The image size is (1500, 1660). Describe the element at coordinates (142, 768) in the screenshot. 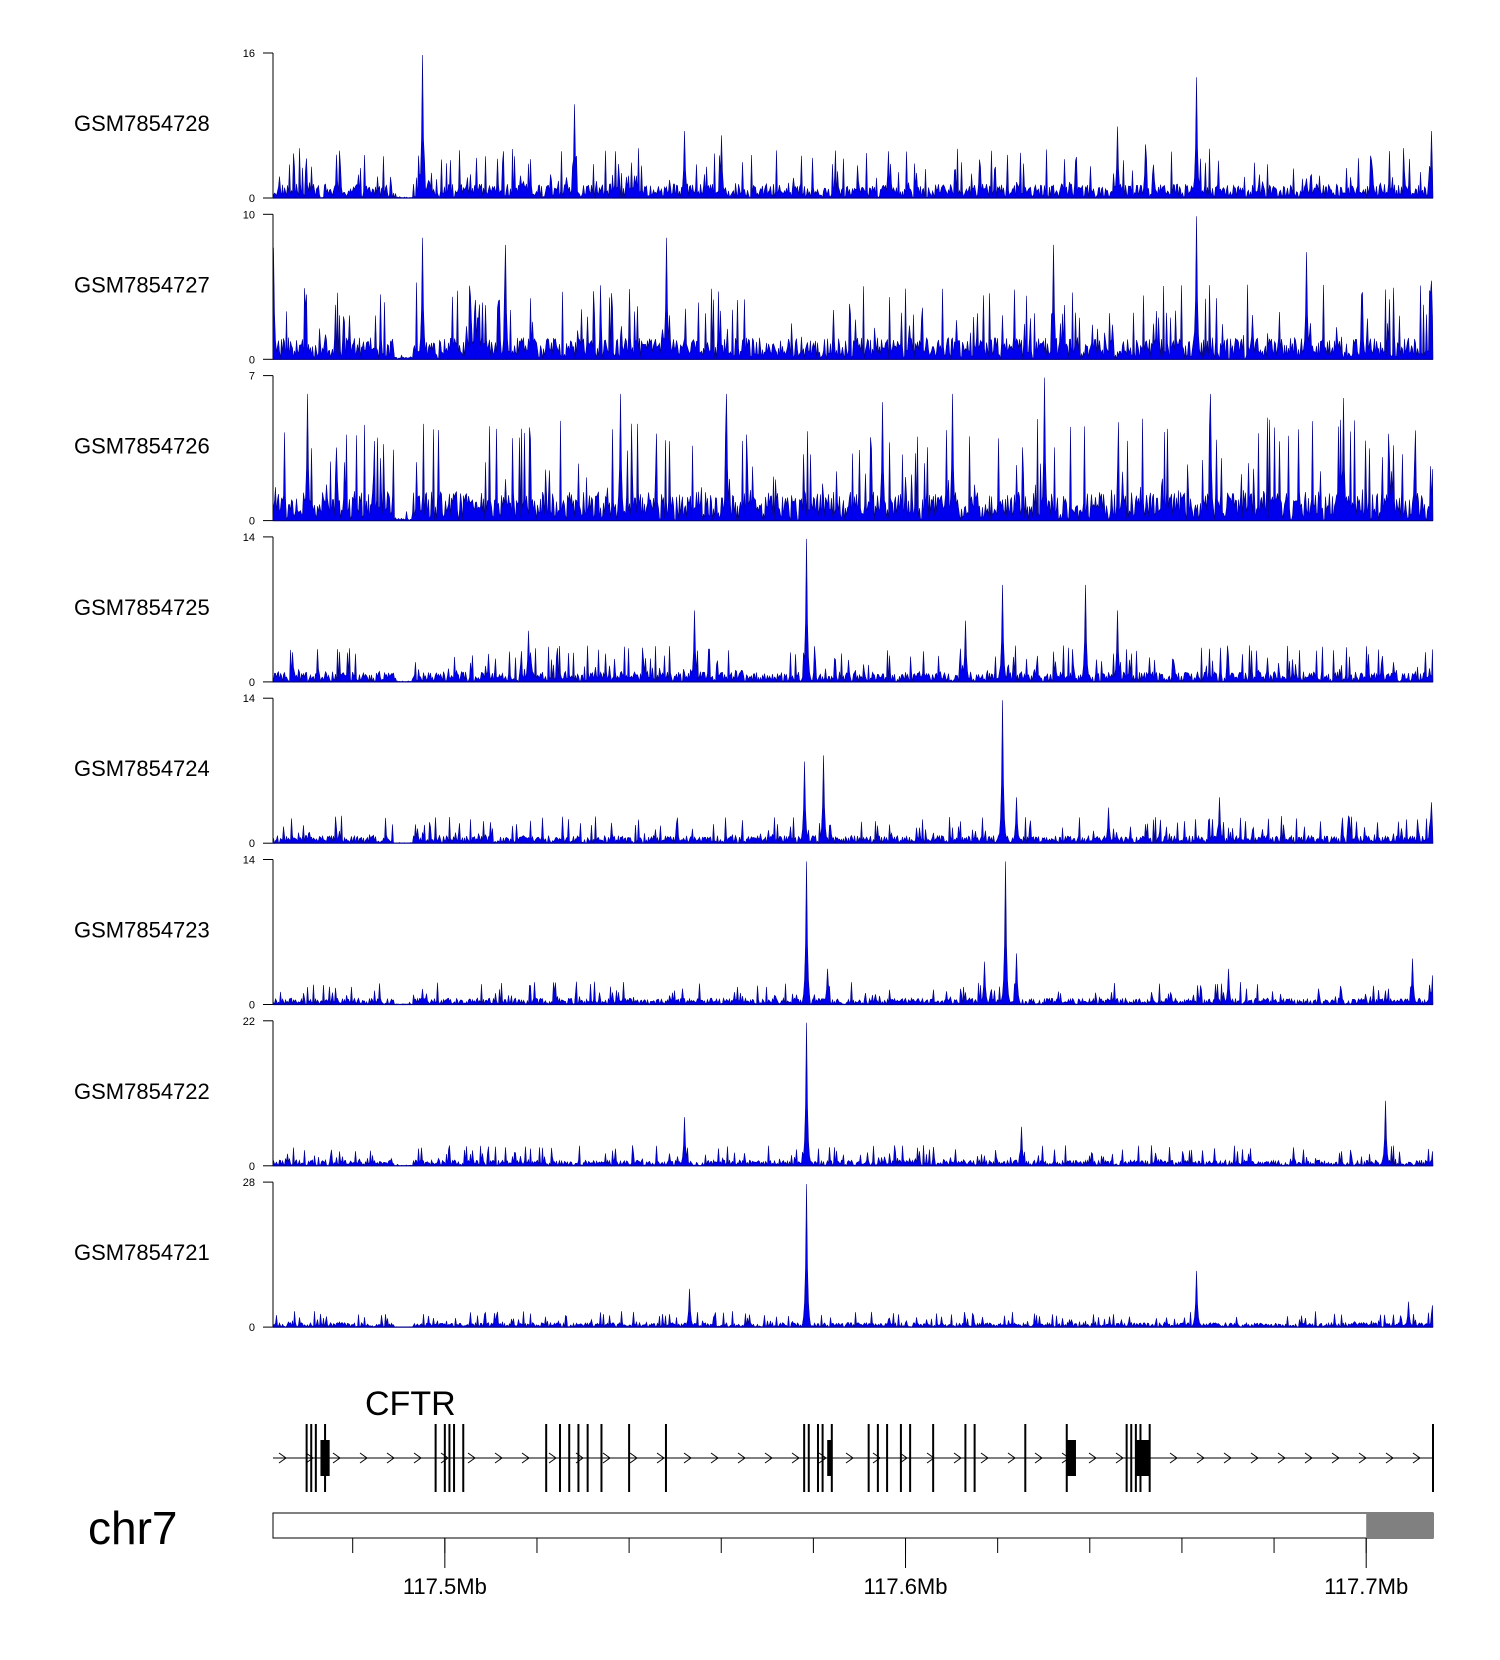

I see `track-name-label: GSM7854724` at that location.